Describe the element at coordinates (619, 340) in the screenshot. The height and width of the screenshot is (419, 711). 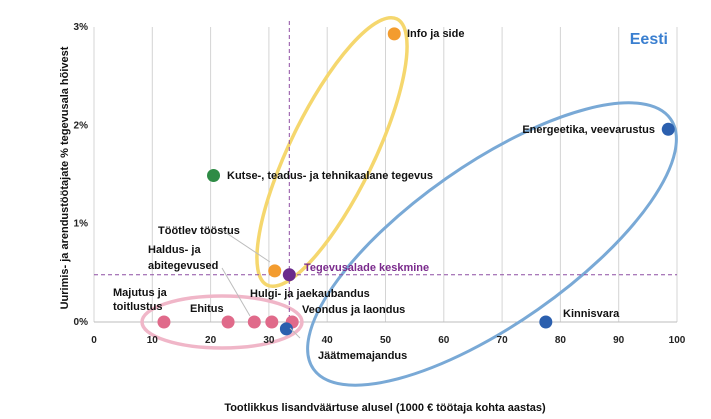
I see `x-tick-label: 90` at that location.